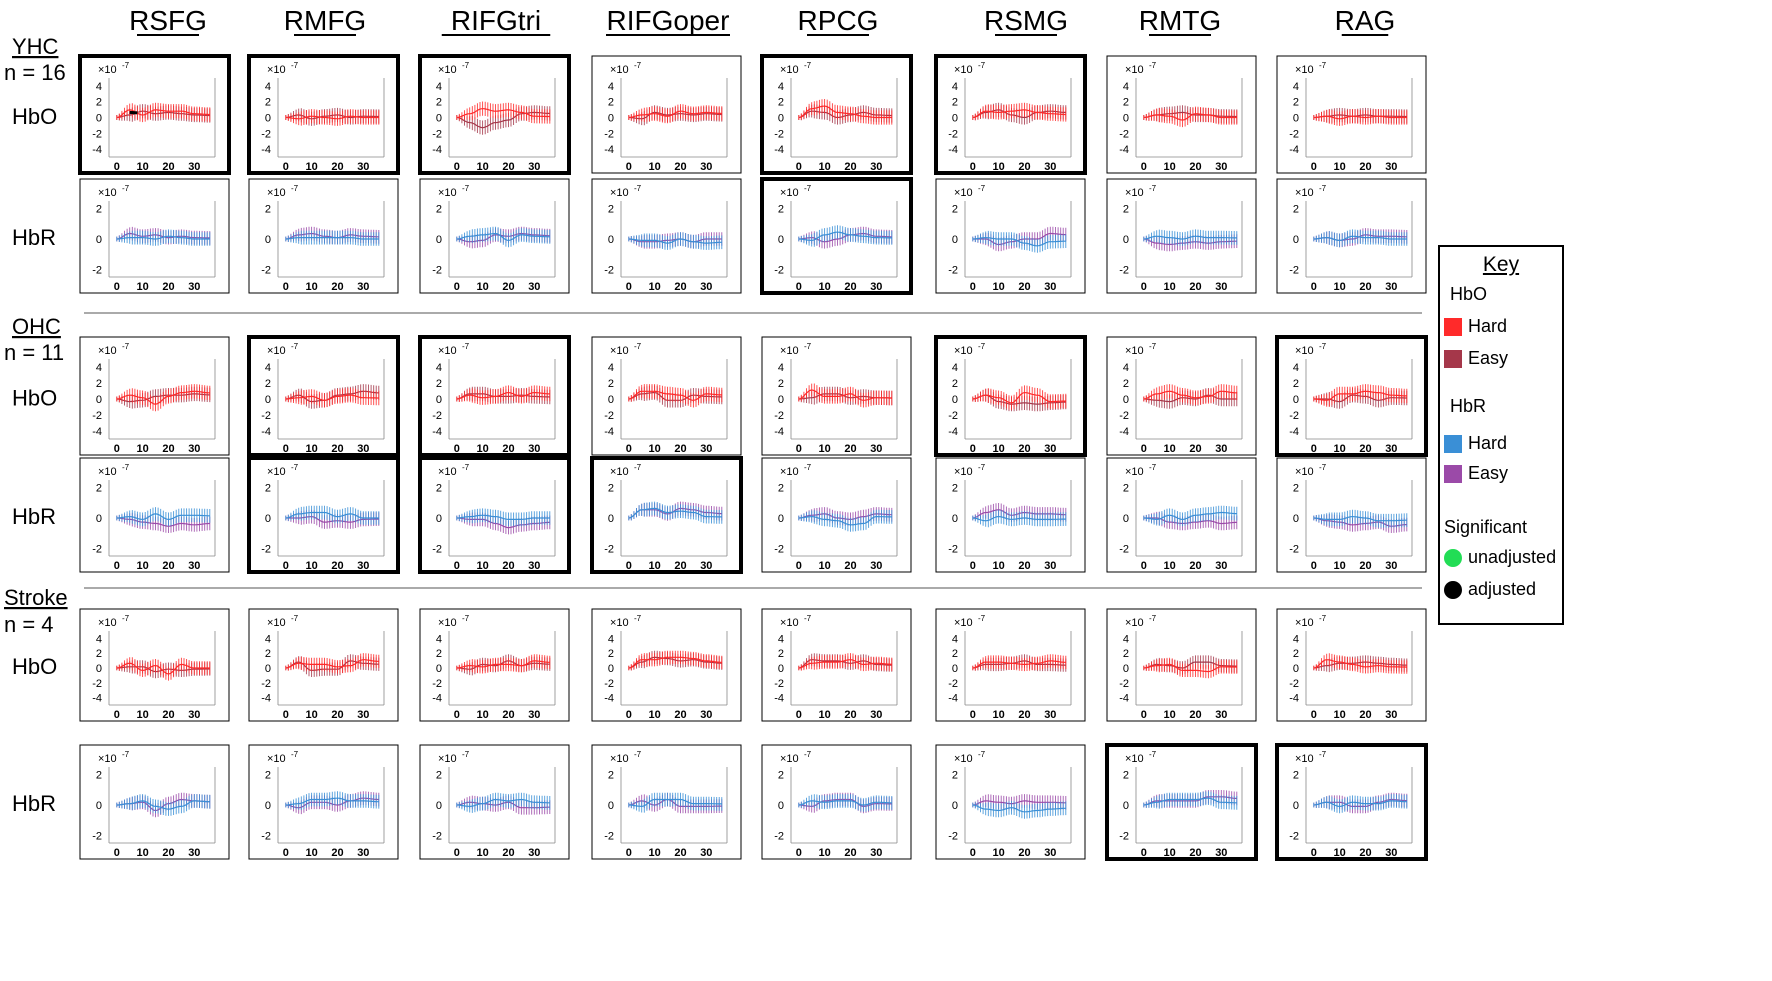 This screenshot has height=981, width=1772. What do you see at coordinates (1010, 515) in the screenshot?
I see `panel-ohc-hbr-rsmg: ×10 -720-20 10 20 30` at bounding box center [1010, 515].